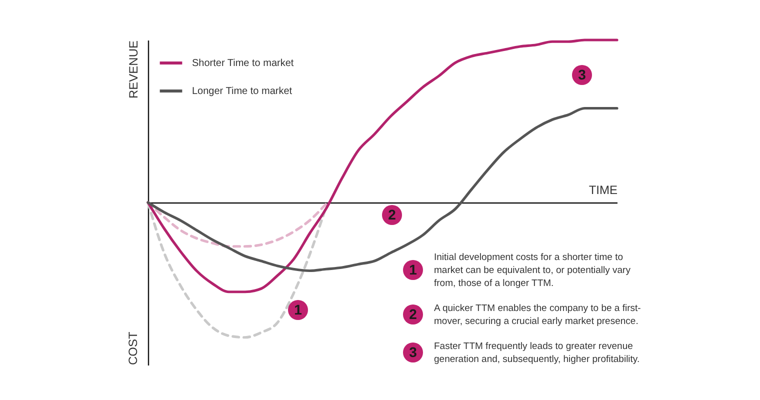 This screenshot has width=760, height=400. I want to click on annotation: 2, so click(392, 214).